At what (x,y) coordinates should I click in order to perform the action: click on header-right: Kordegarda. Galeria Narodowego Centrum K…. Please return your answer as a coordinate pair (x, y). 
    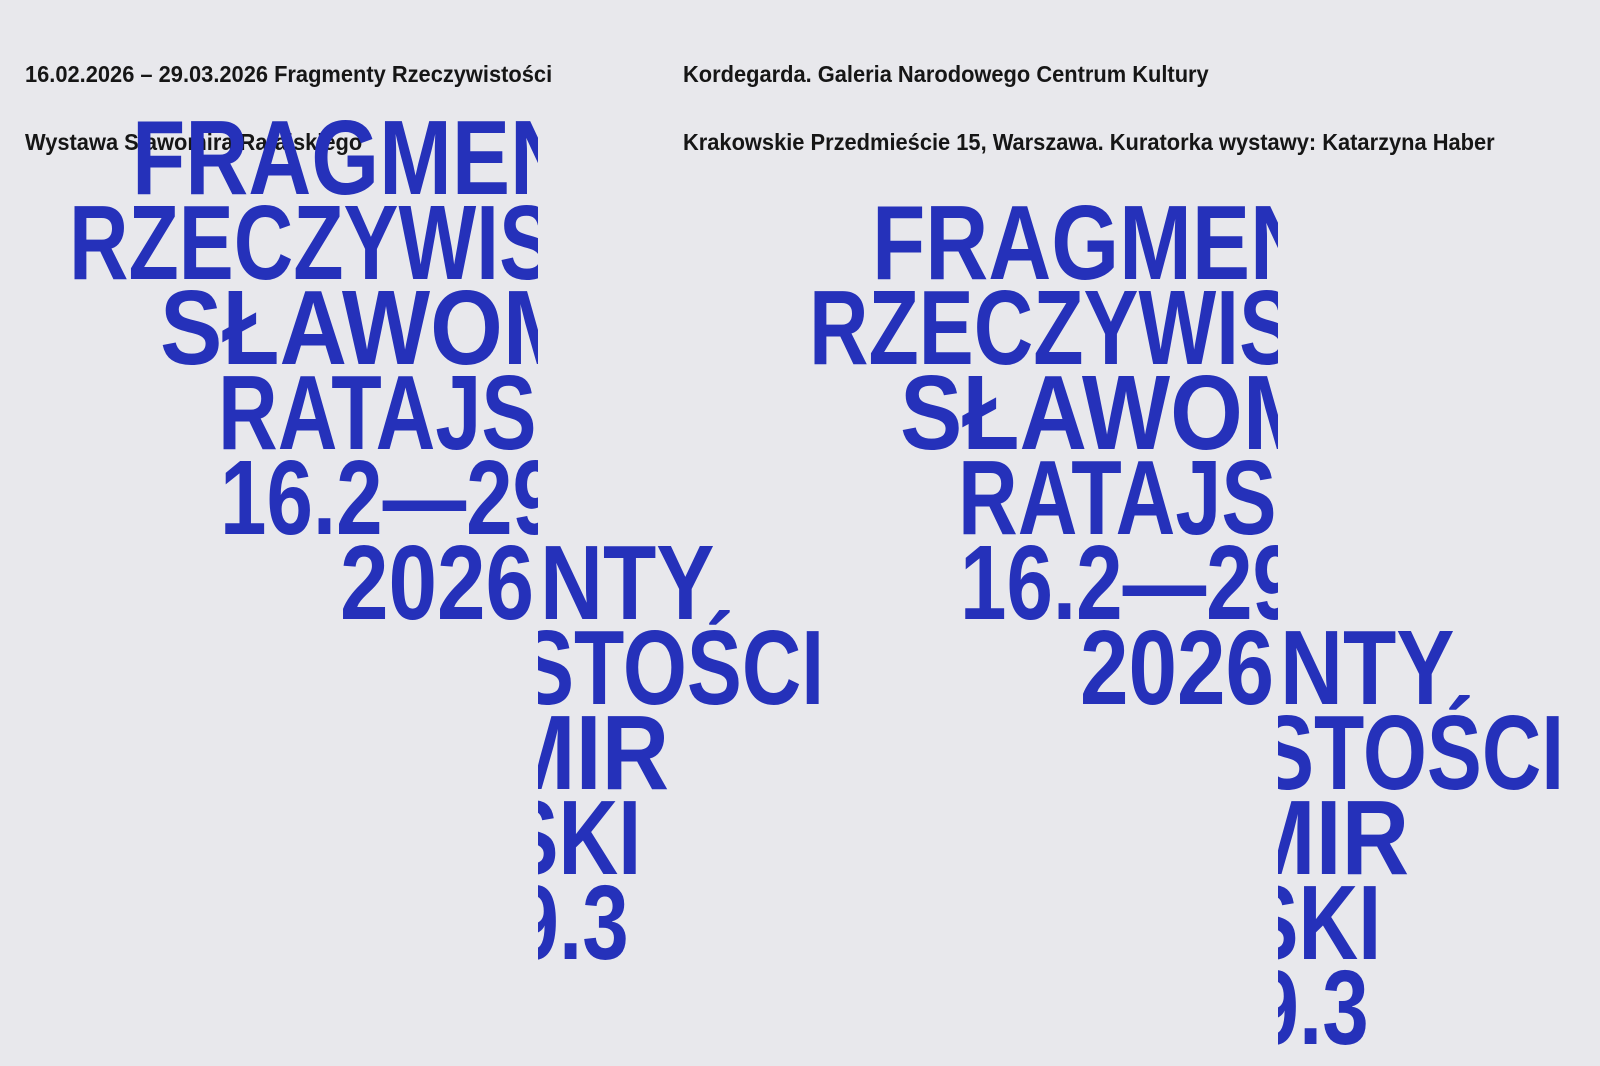
    Looking at the image, I should click on (1089, 108).